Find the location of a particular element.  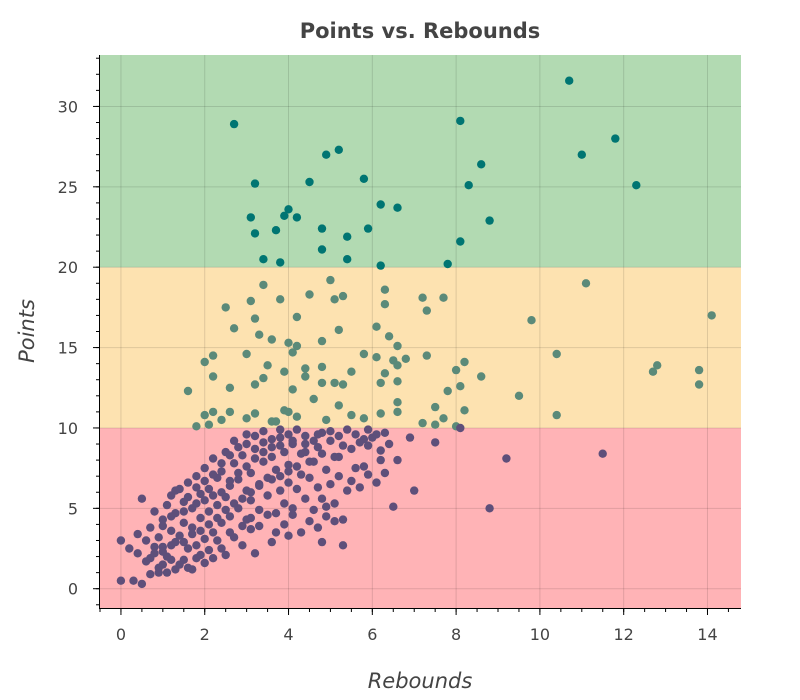

x-tick-label: 0 is located at coordinates (121, 634).